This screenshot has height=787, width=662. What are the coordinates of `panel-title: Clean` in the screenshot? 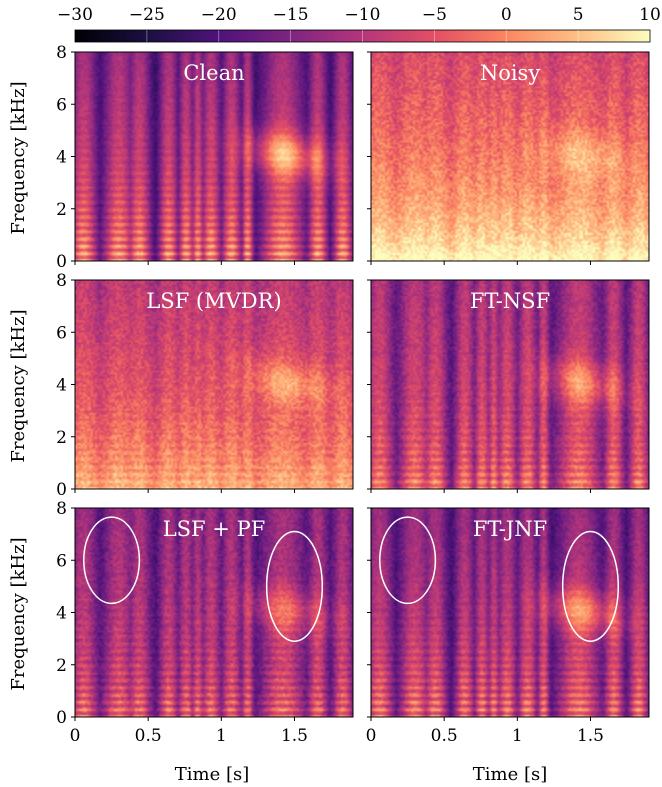 It's located at (213, 73).